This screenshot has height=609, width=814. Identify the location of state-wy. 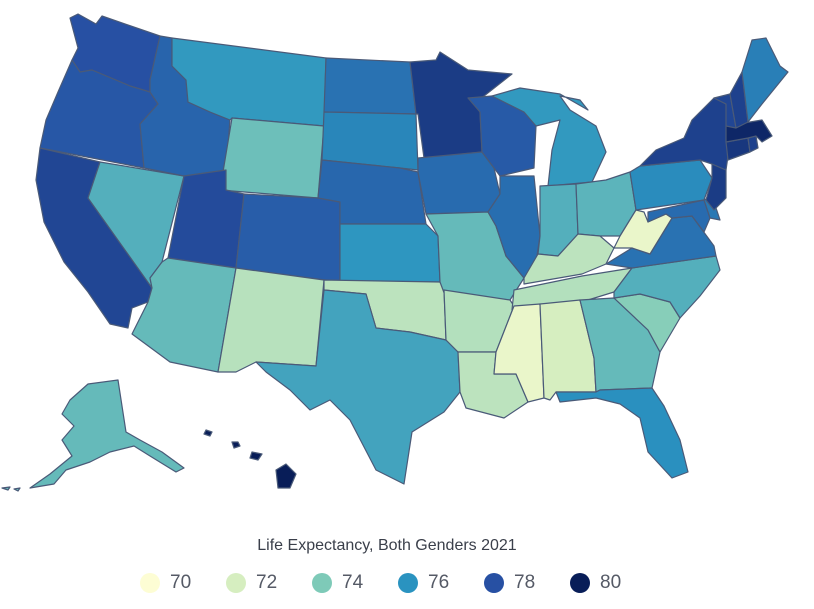
(272, 158).